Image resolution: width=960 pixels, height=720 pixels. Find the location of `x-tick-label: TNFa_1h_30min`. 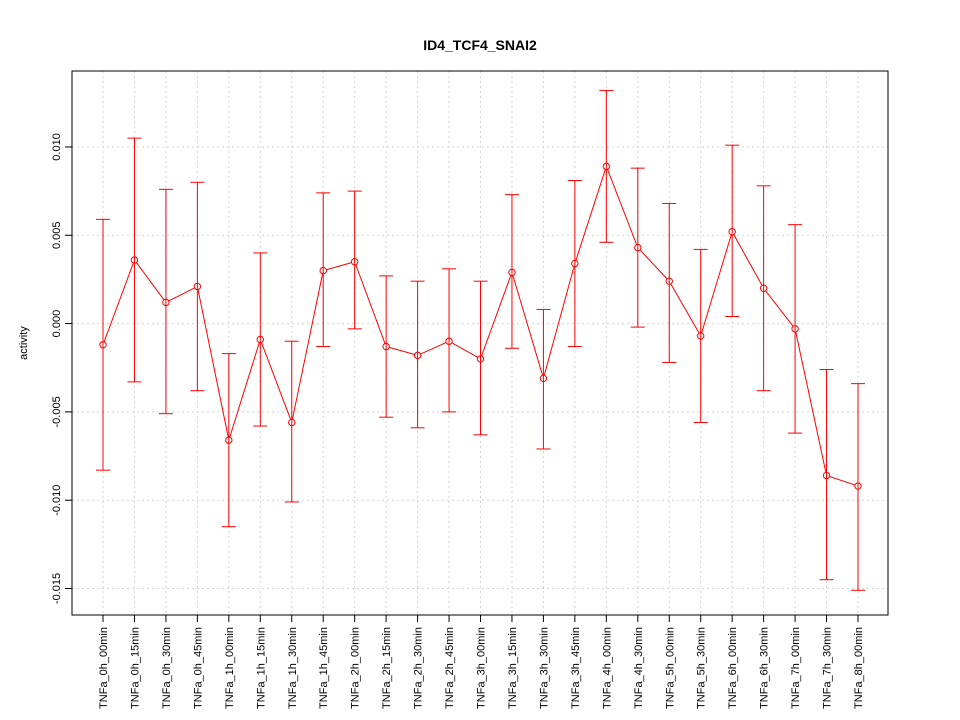

x-tick-label: TNFa_1h_30min is located at coordinates (293, 668).